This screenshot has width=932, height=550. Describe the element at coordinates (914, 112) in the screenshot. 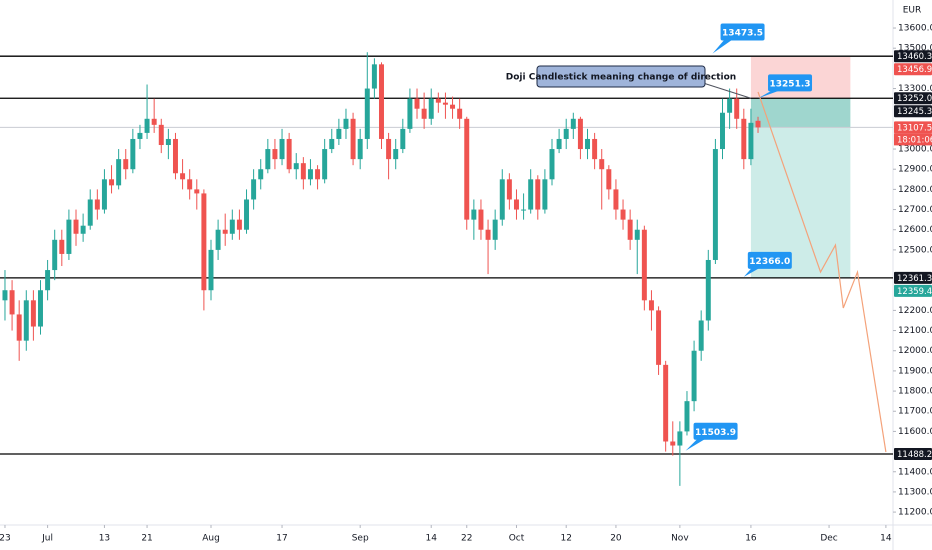

I see `price-badge-label: 13245.3` at that location.